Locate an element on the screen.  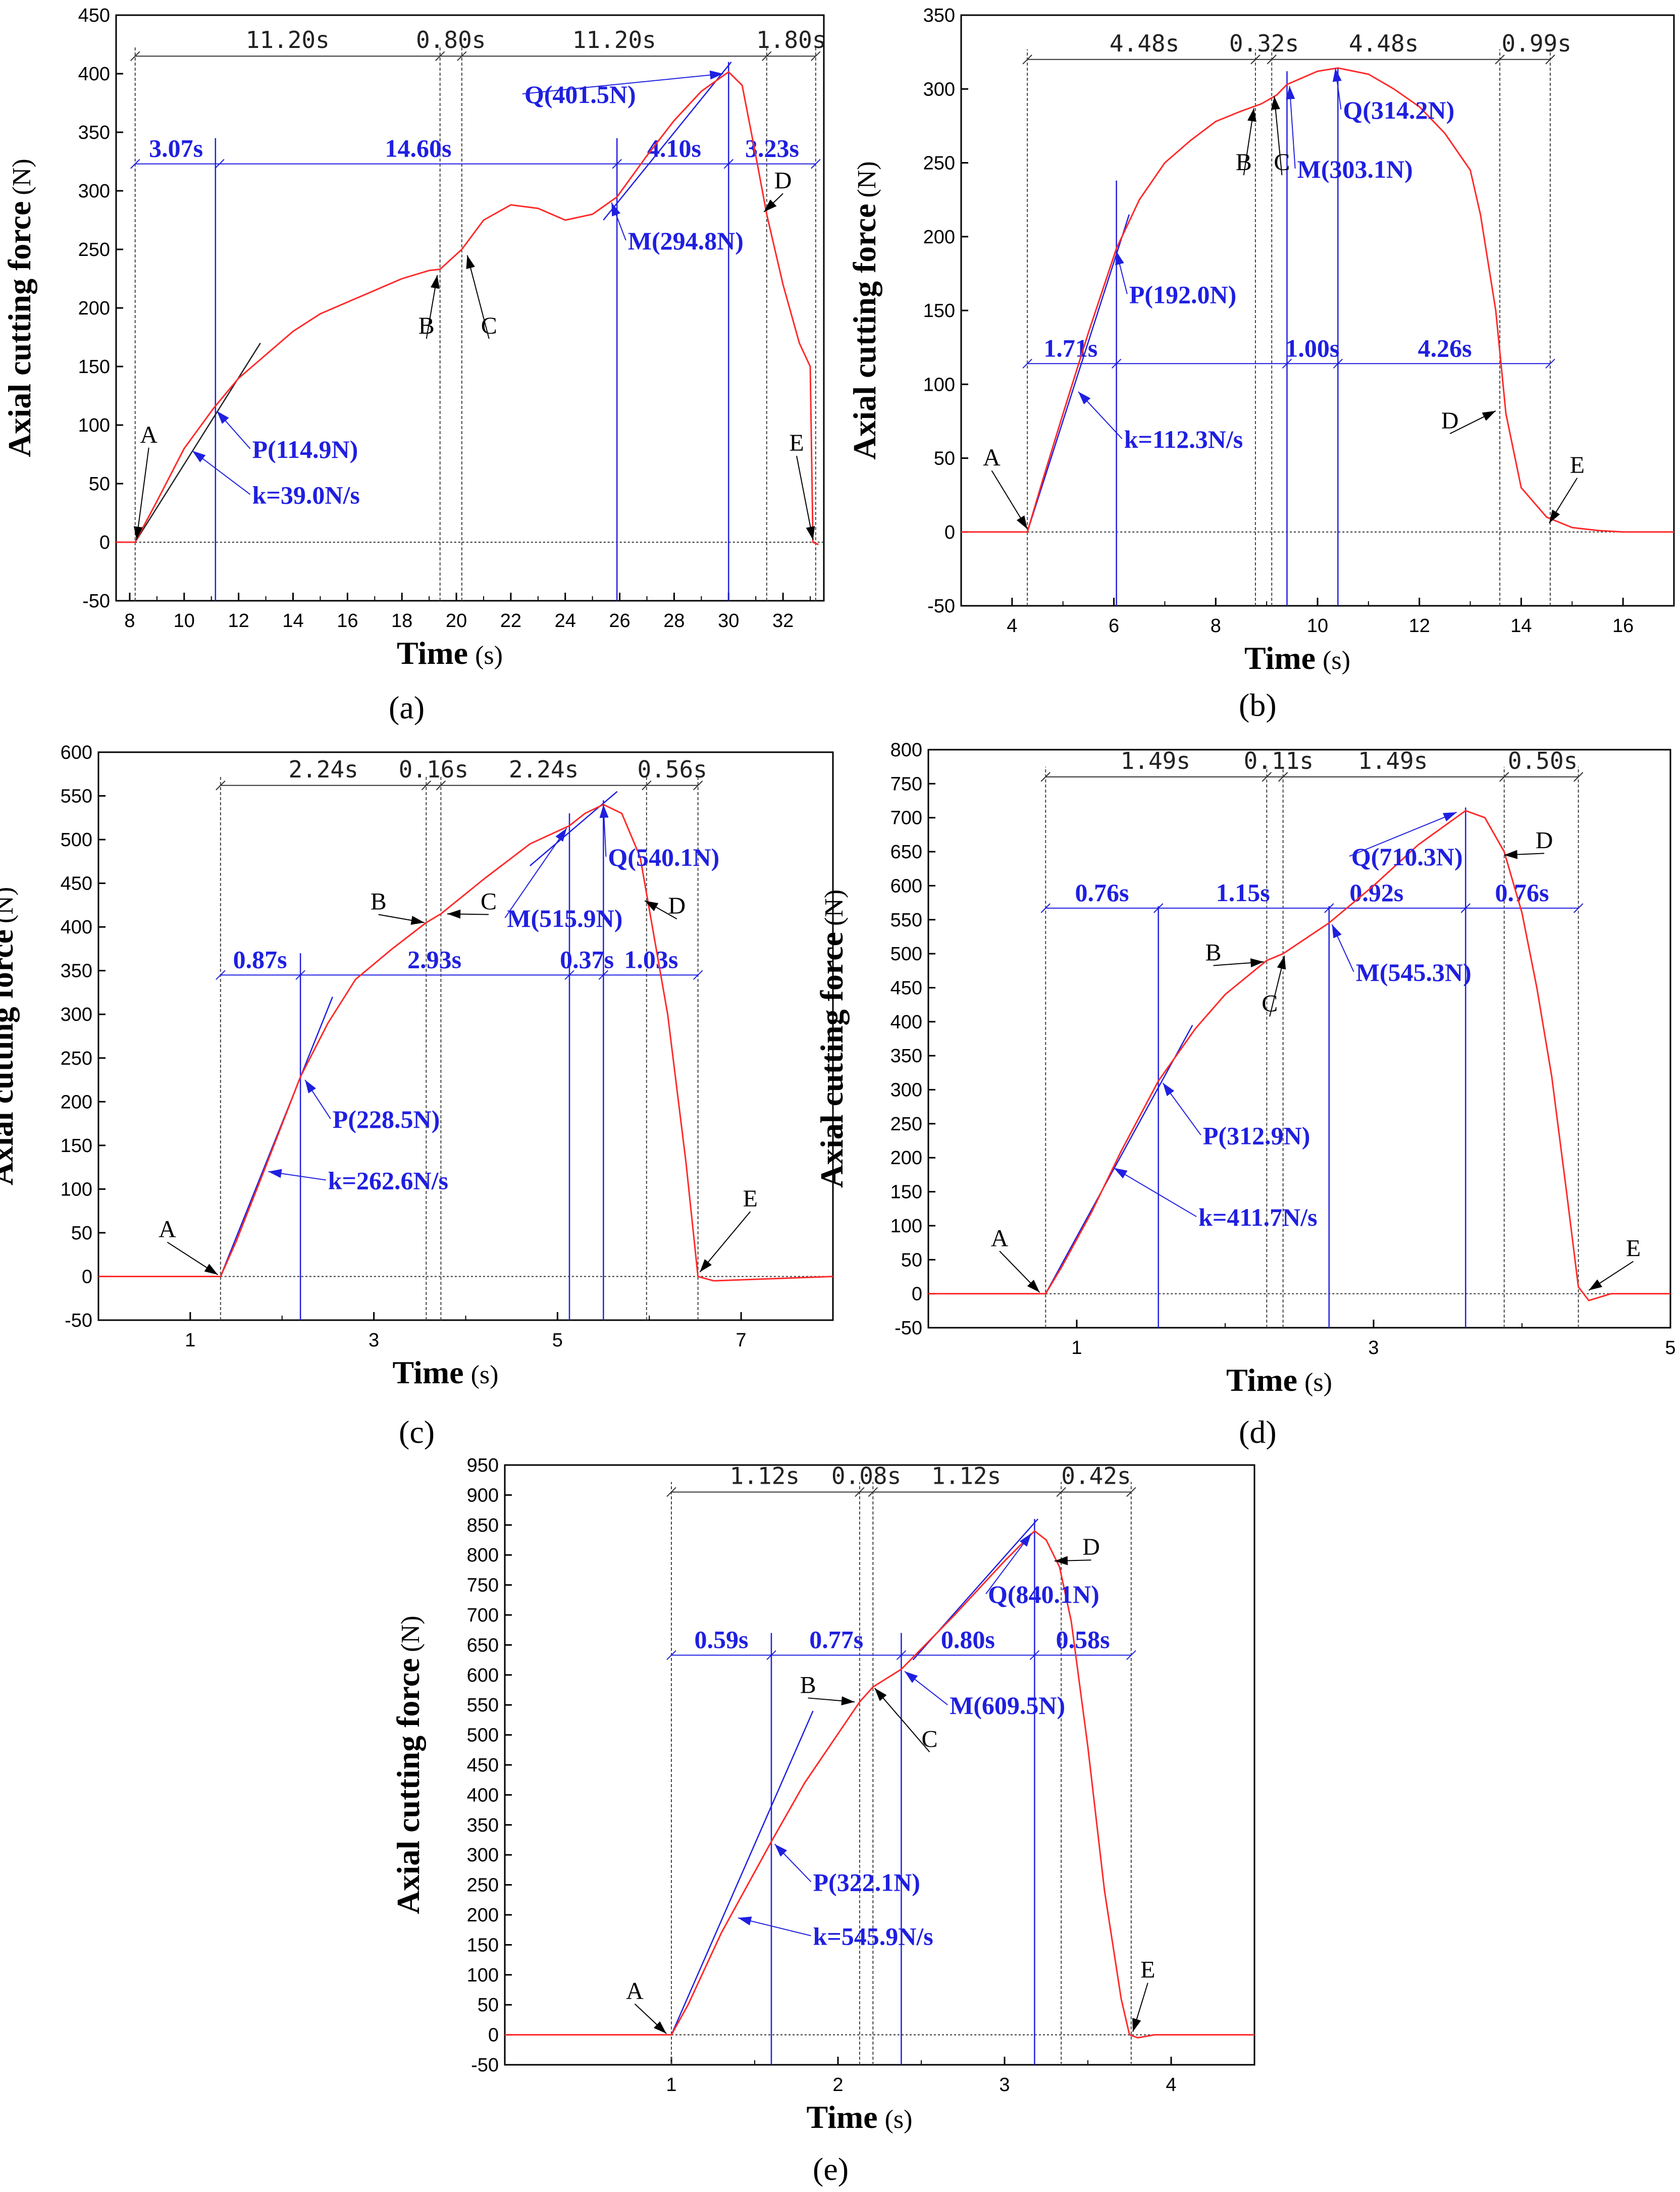
chart-c-value-arrow-line is located at coordinates (535, 873).